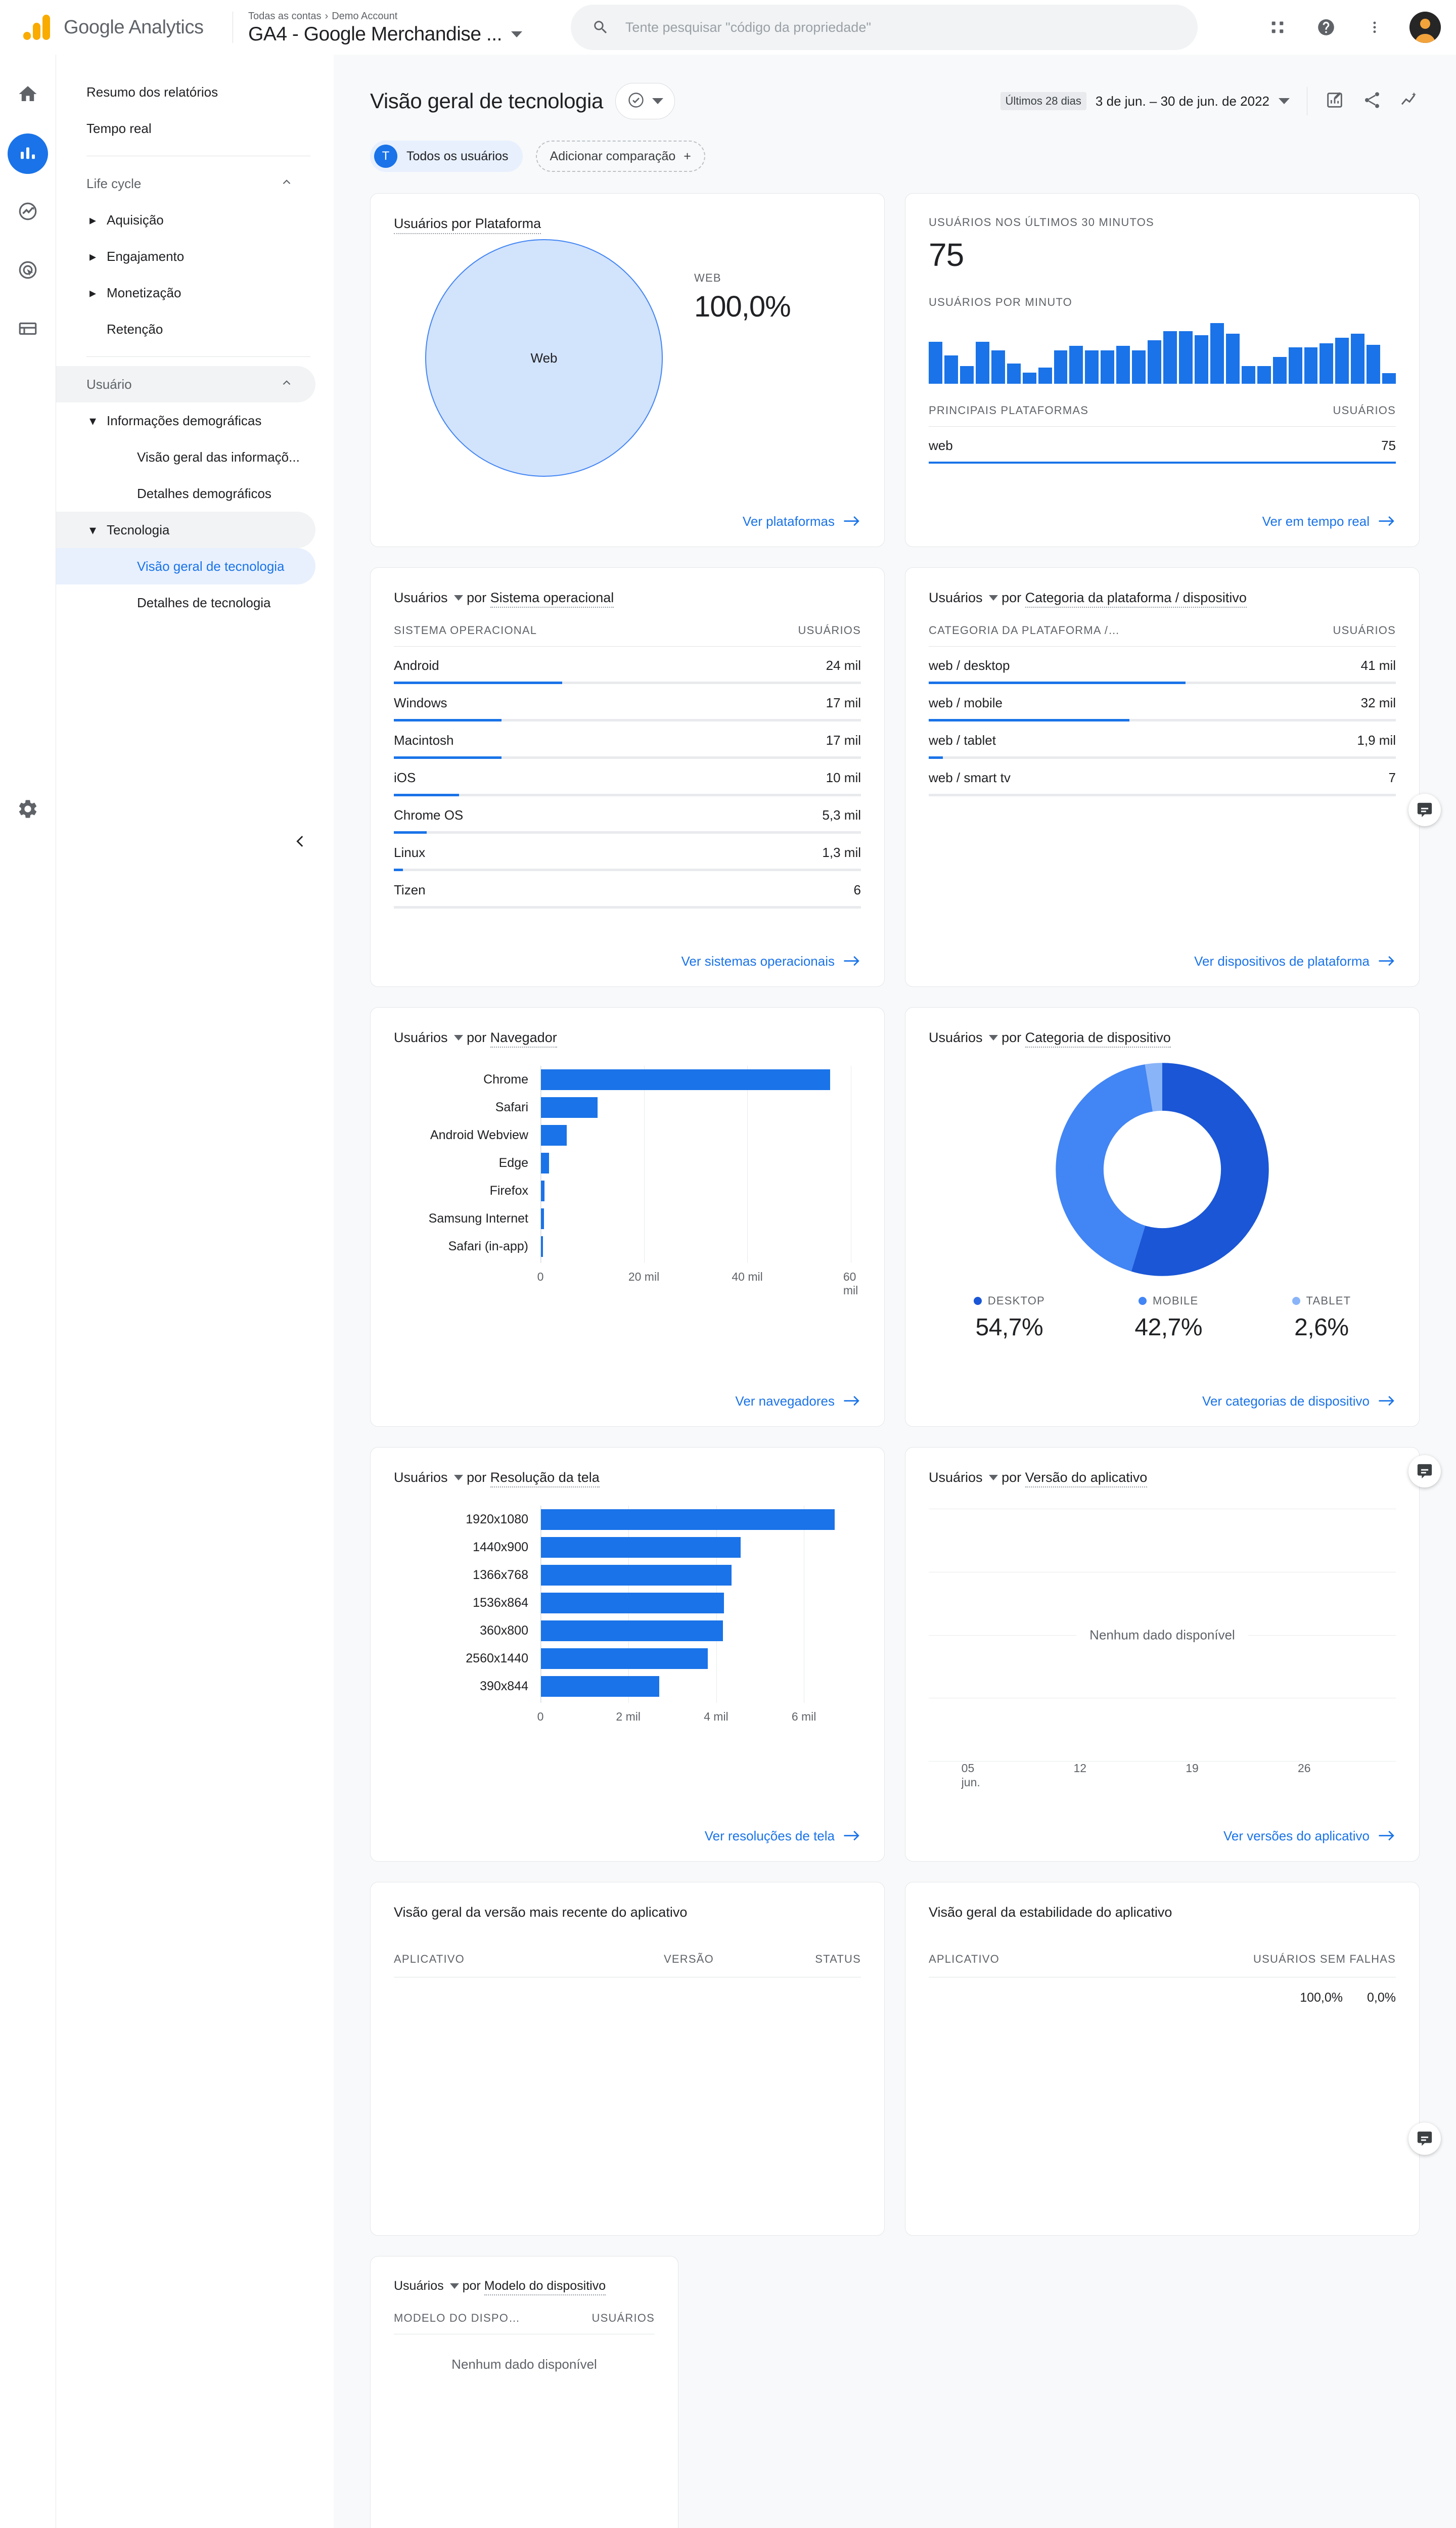 The width and height of the screenshot is (1456, 2528). What do you see at coordinates (1409, 102) in the screenshot?
I see `insights-sparkle-icon` at bounding box center [1409, 102].